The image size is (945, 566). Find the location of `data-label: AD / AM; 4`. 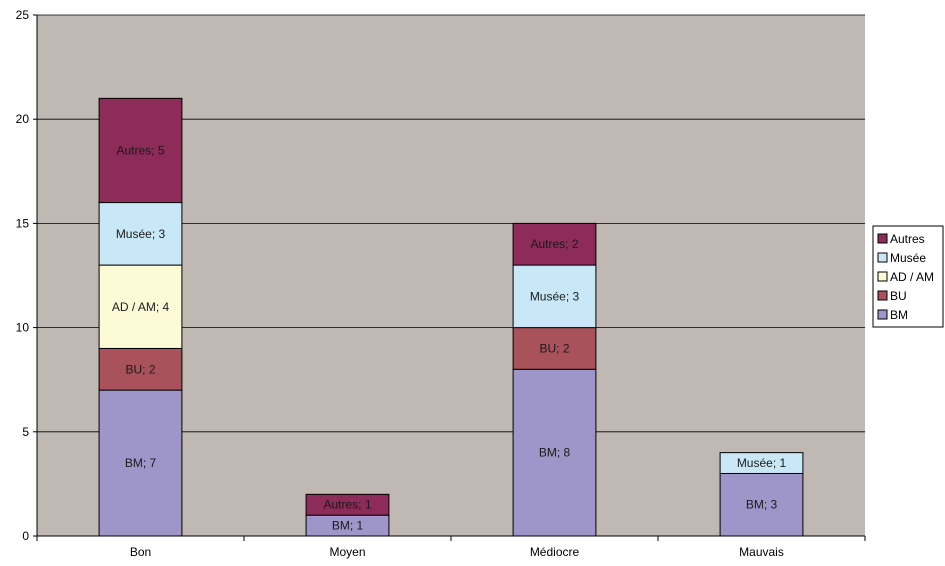

data-label: AD / AM; 4 is located at coordinates (141, 307).